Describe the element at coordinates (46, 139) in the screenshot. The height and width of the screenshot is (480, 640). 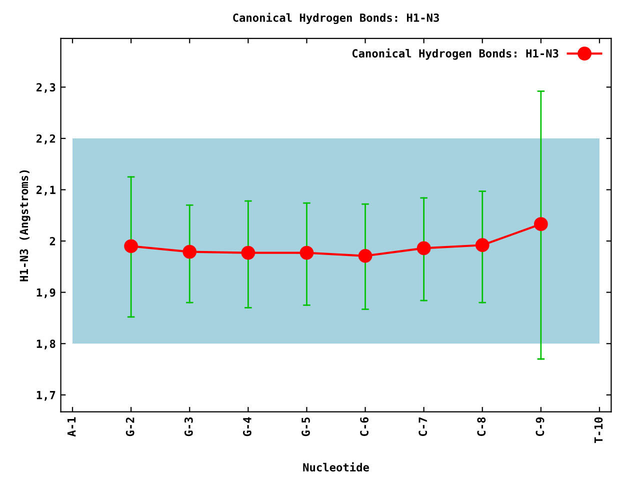
I see `y-tick-label: 2,2` at that location.